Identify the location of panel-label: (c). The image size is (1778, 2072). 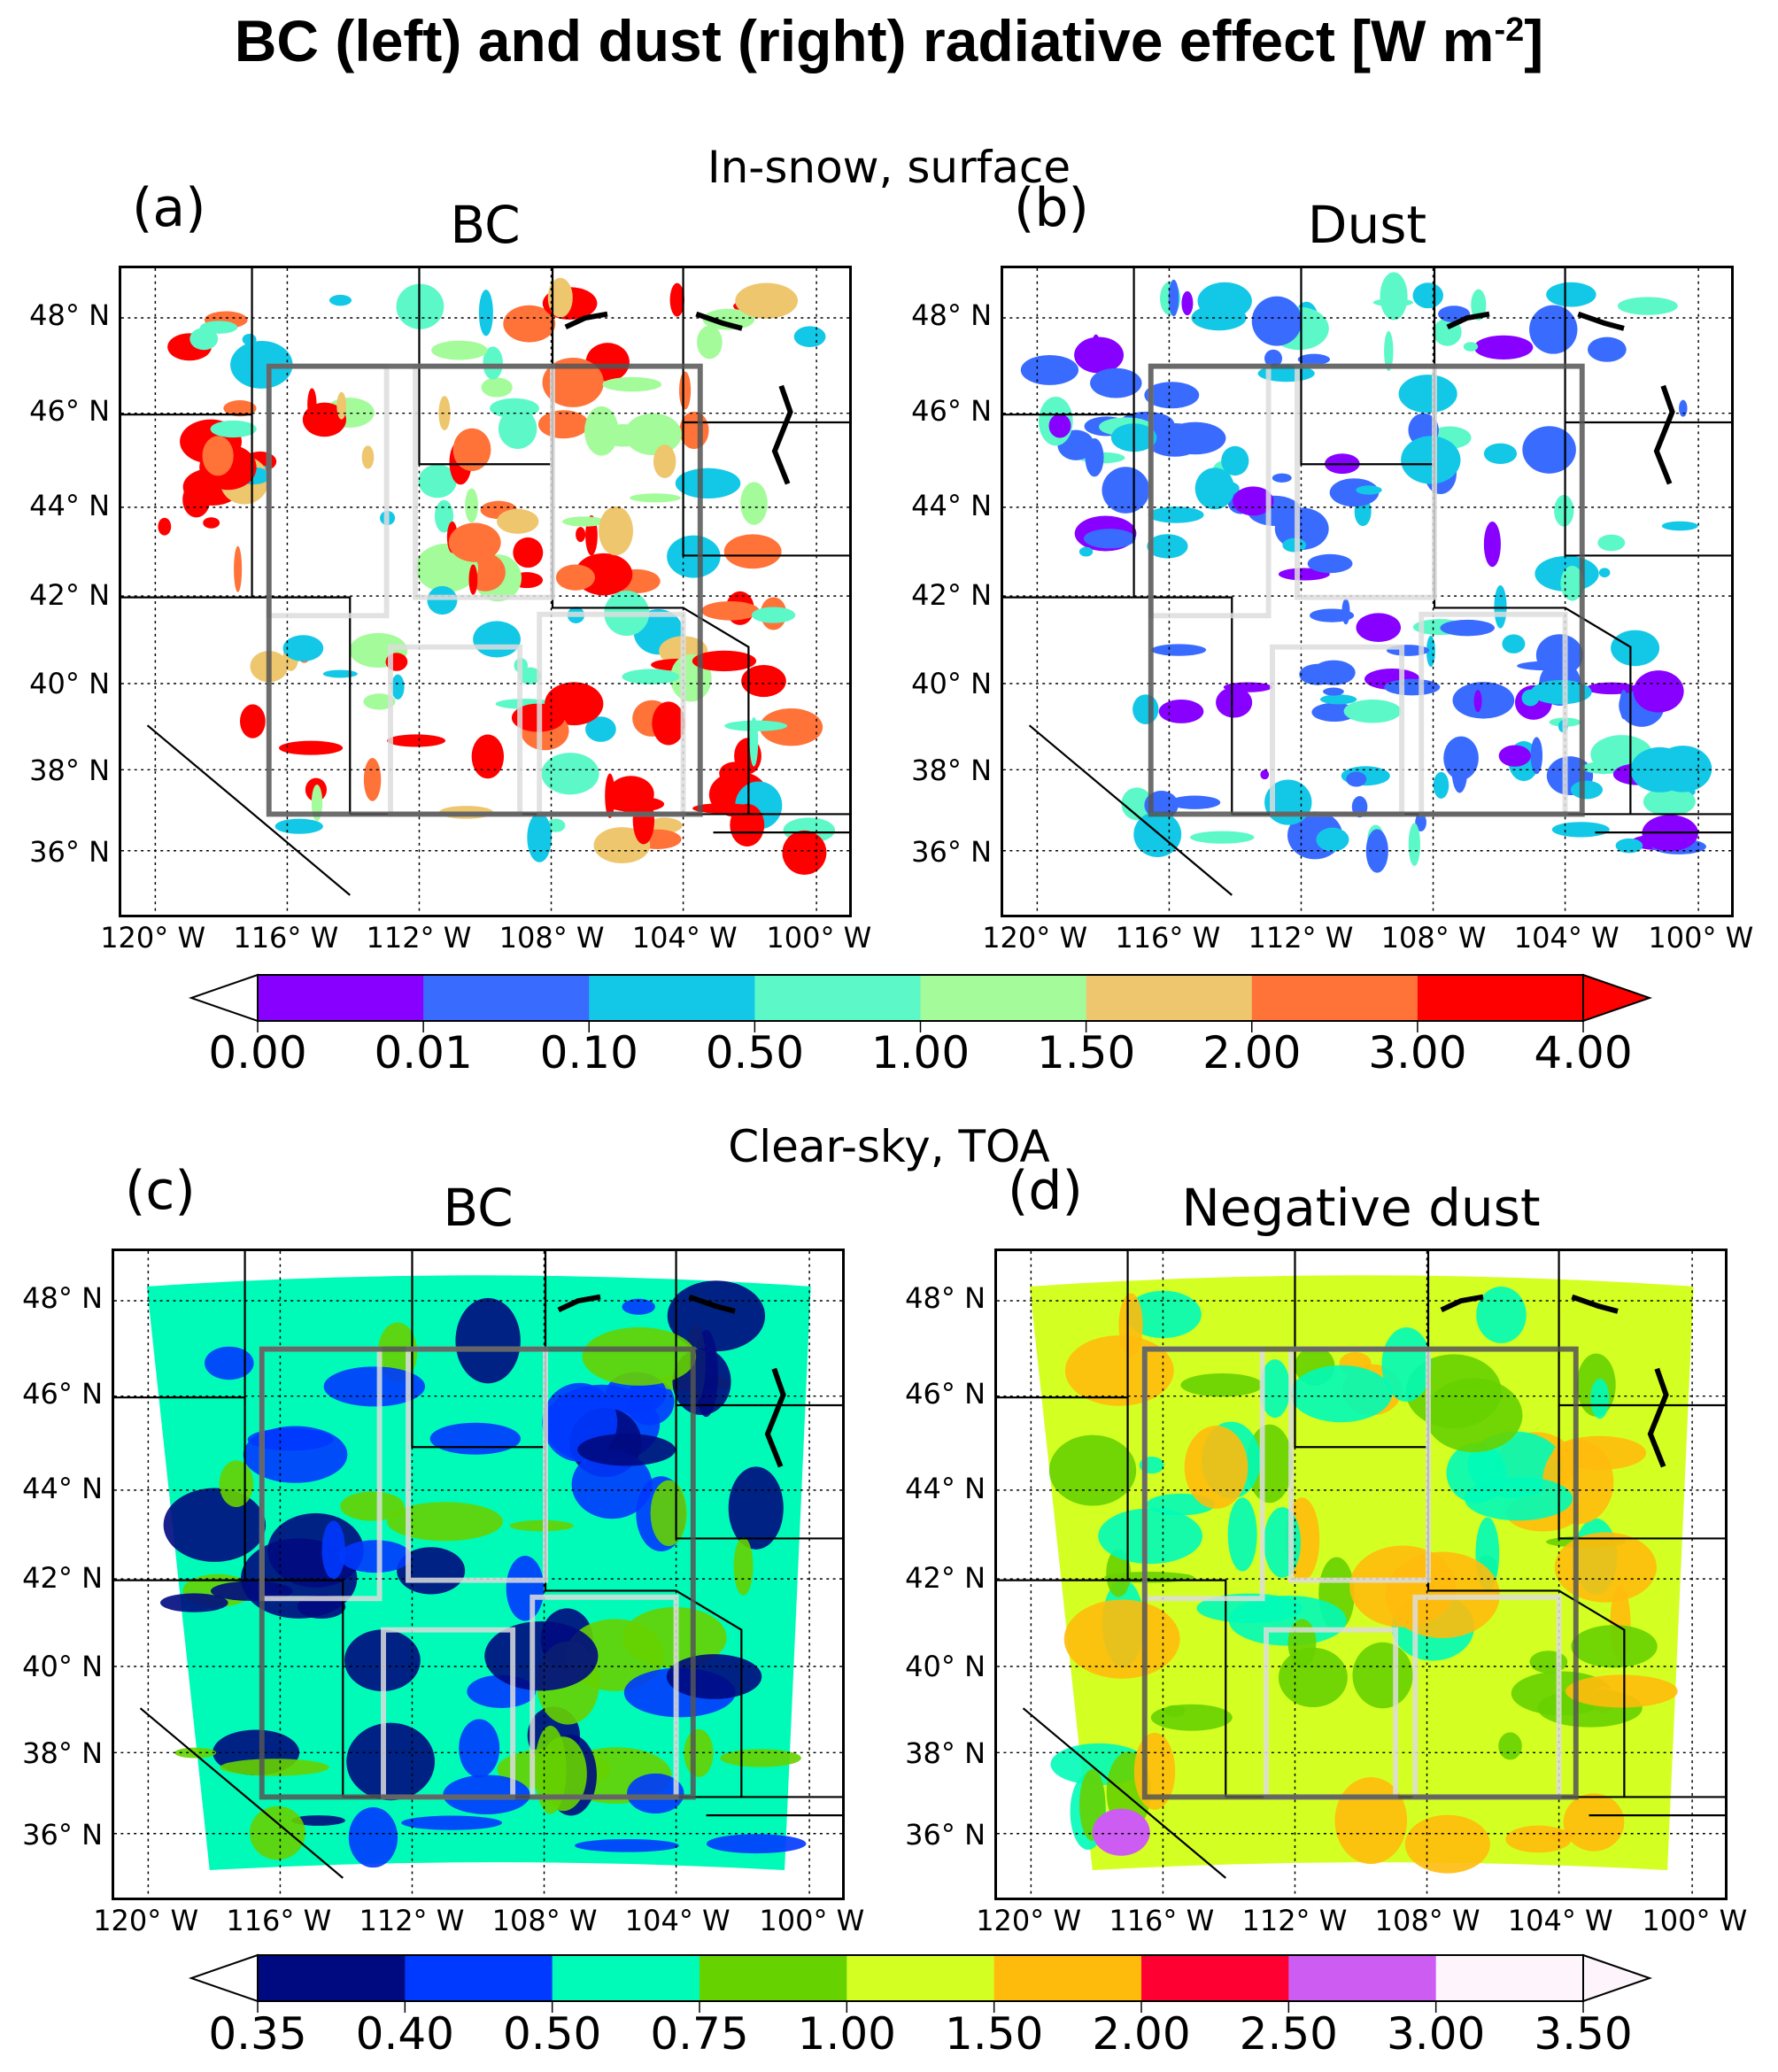
(160, 1191).